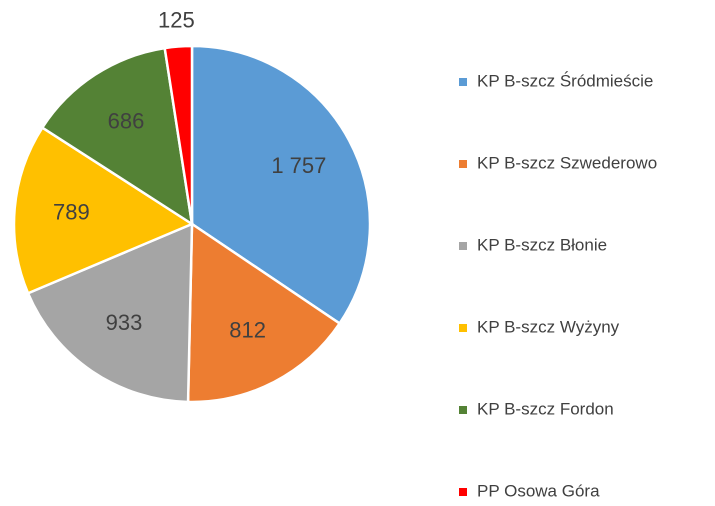 This screenshot has height=506, width=715. I want to click on value-label: 686, so click(126, 120).